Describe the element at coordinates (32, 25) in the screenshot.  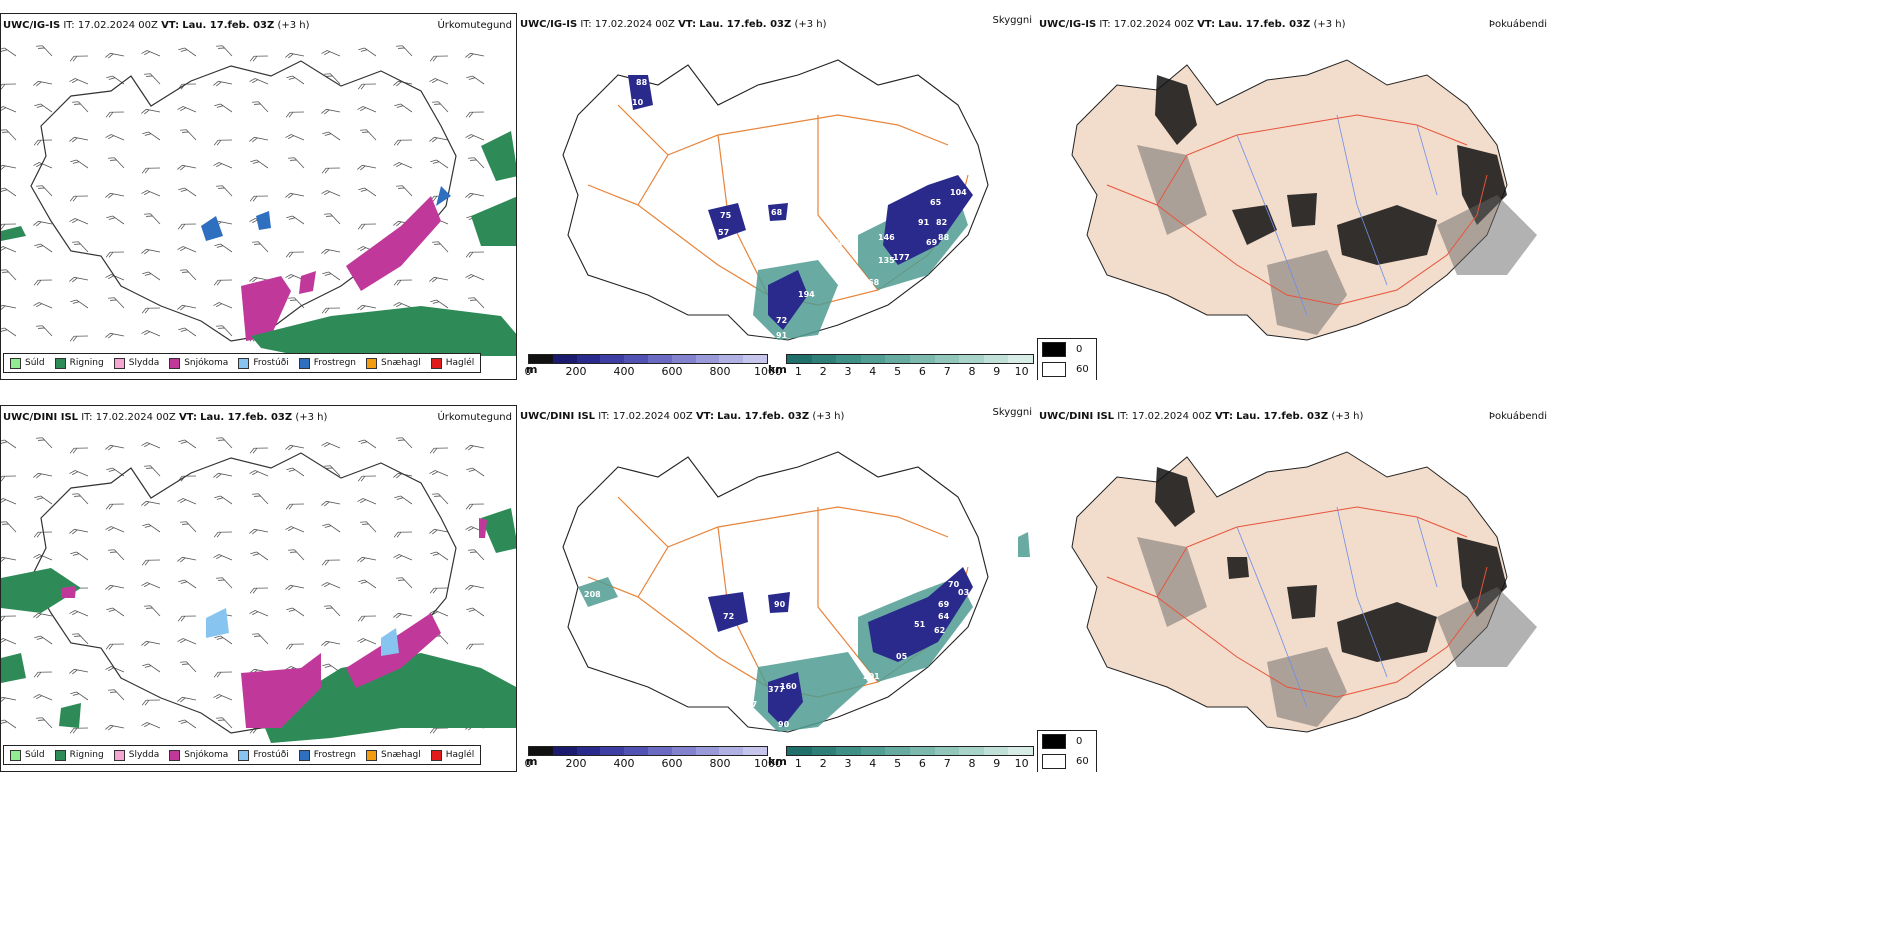
I see `model-name: UWC/IG-IS` at that location.